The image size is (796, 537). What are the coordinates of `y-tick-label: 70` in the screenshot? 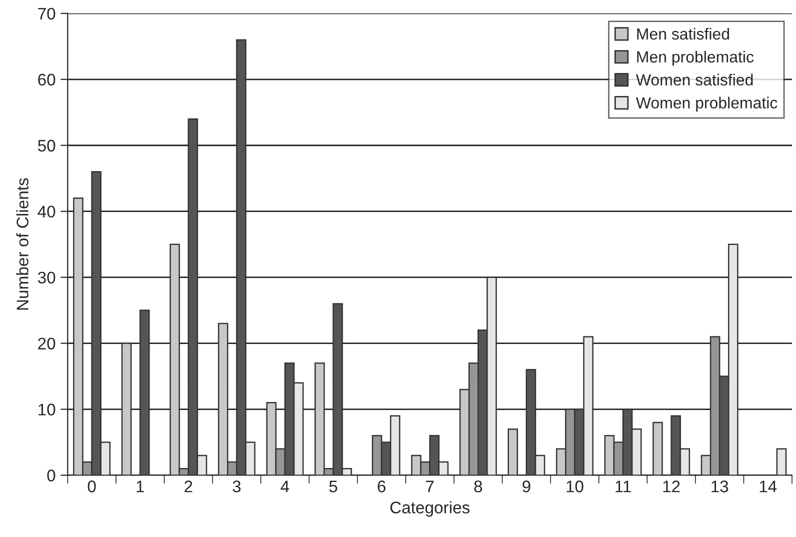 It's located at (47, 14).